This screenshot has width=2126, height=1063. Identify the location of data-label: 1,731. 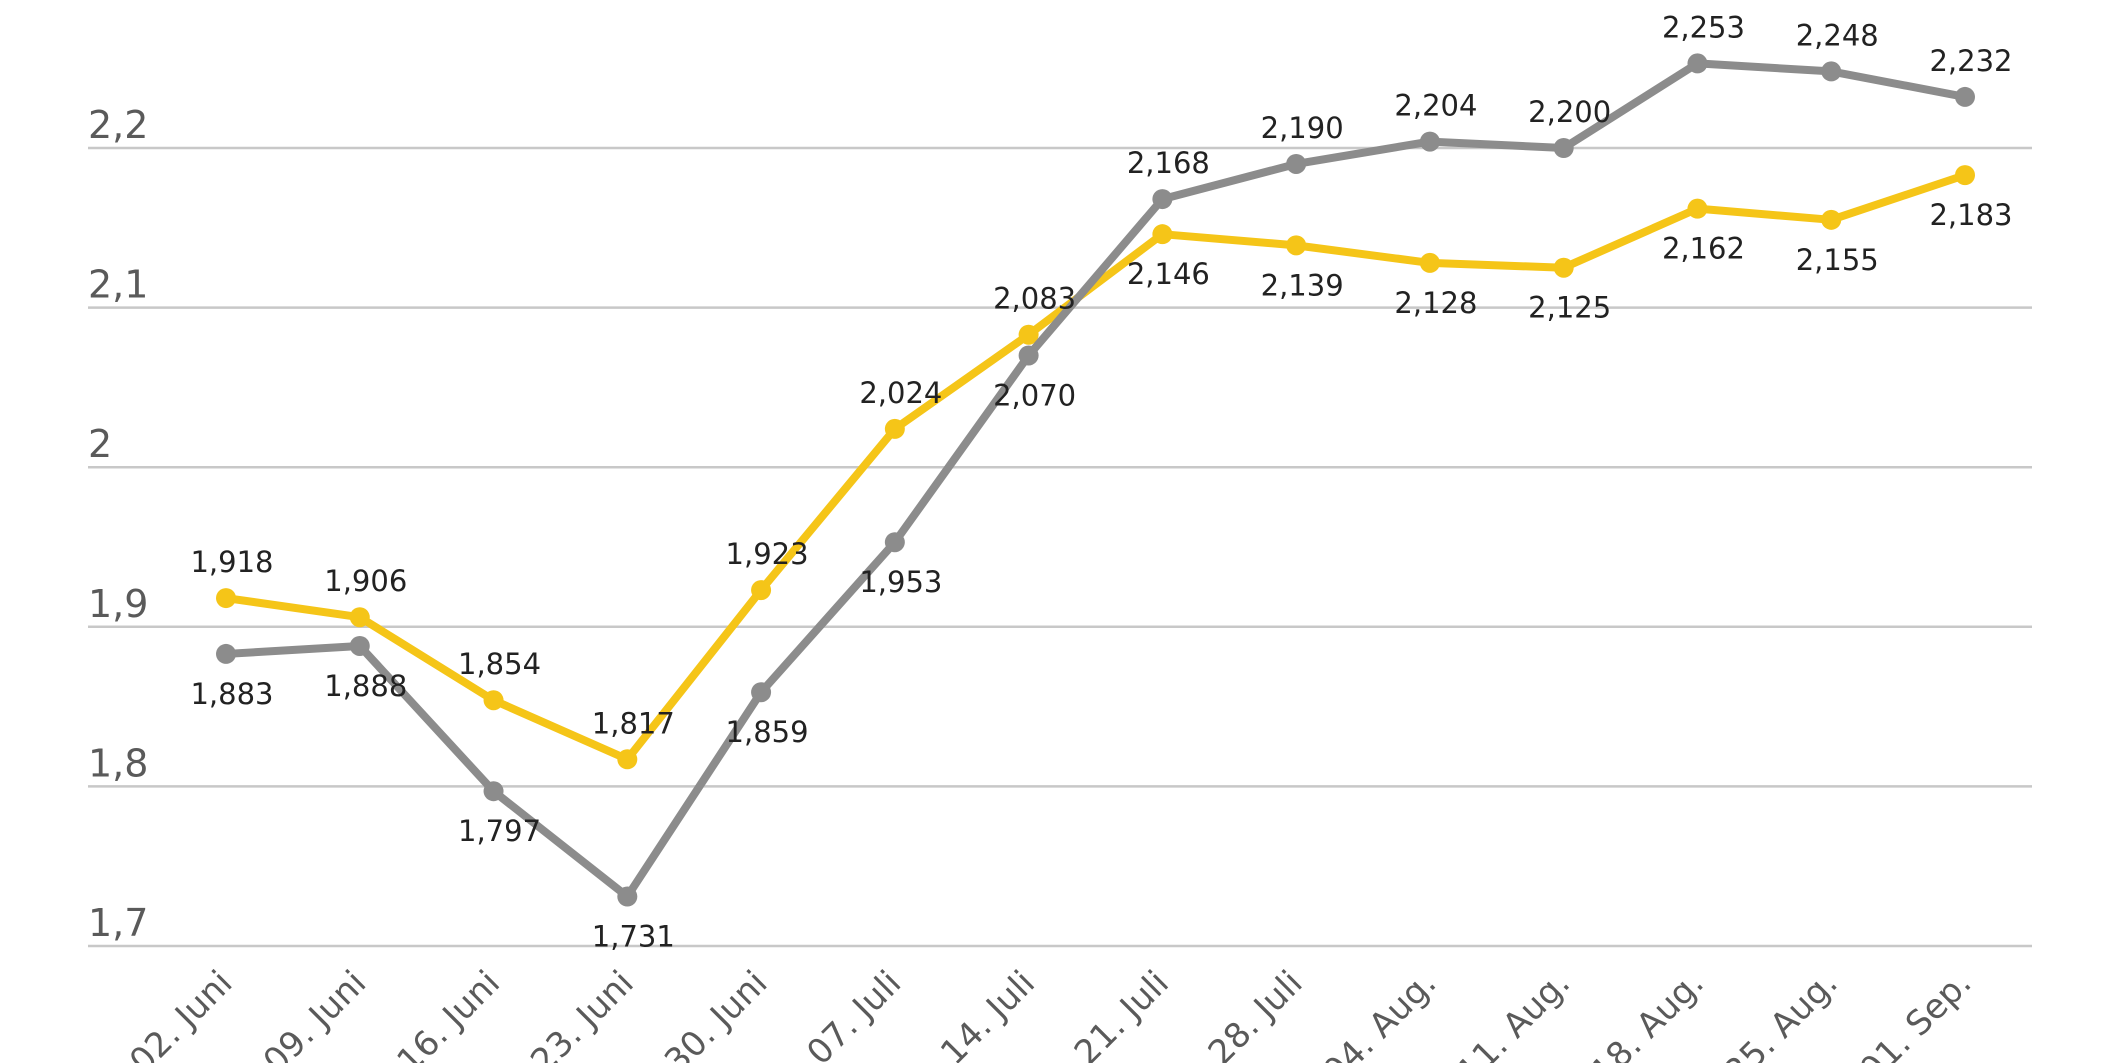
(633, 937).